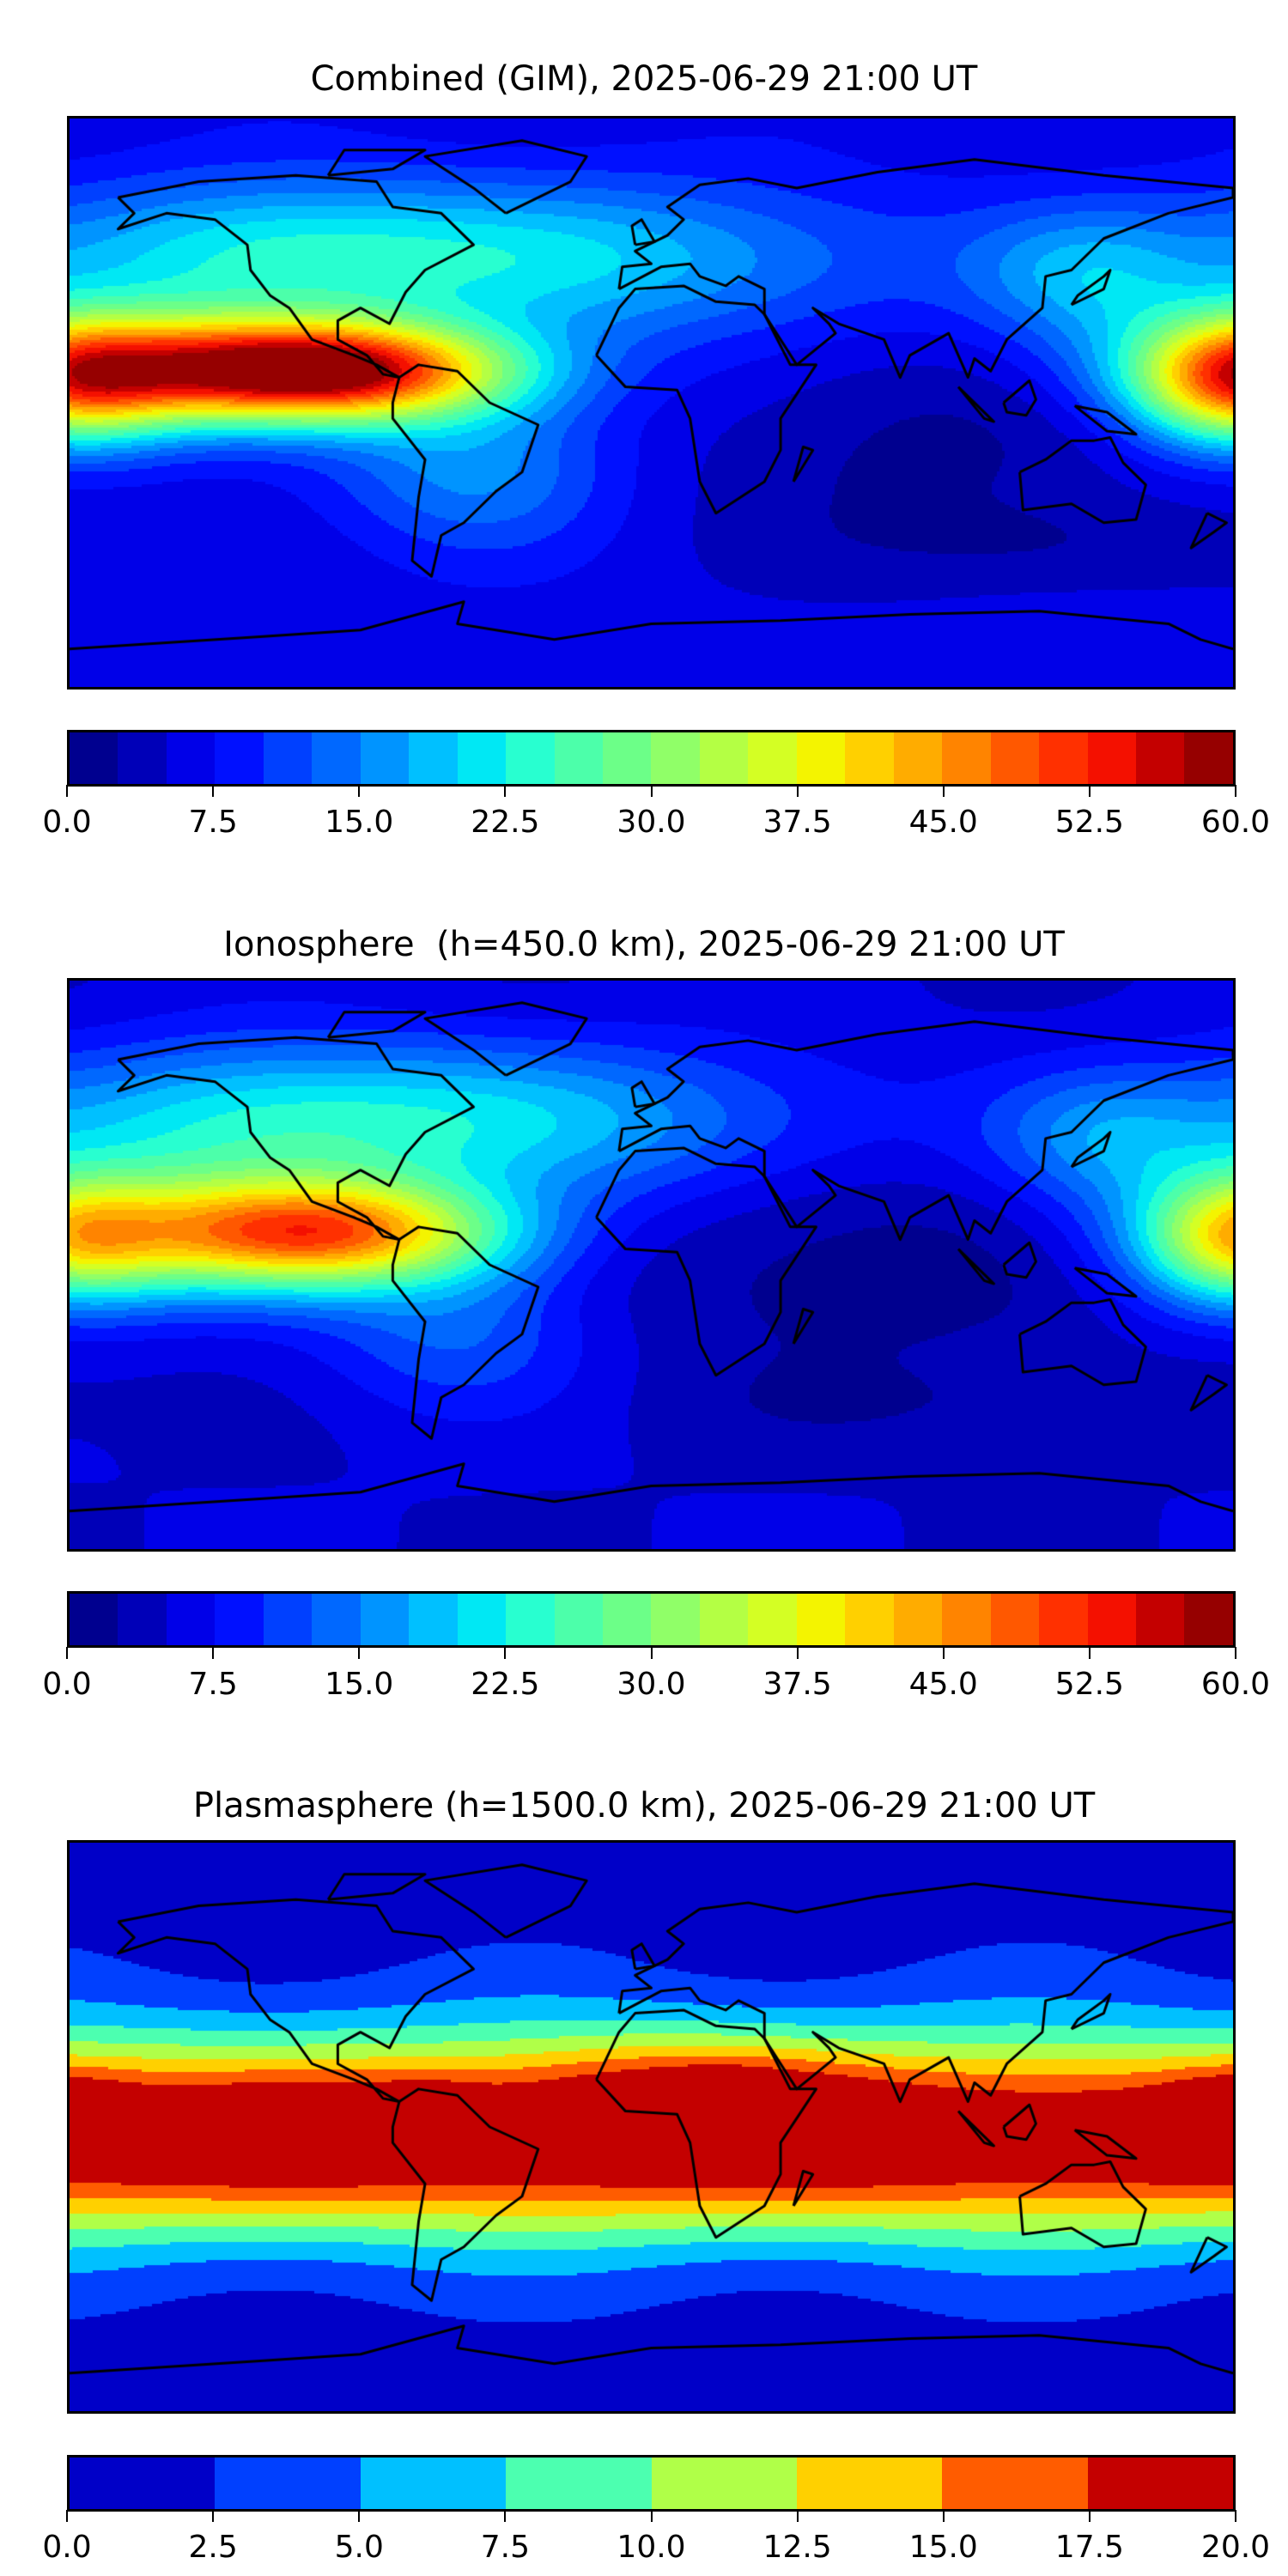 This screenshot has height=2576, width=1288. I want to click on colorbar-tick-label: 17.5, so click(1089, 2547).